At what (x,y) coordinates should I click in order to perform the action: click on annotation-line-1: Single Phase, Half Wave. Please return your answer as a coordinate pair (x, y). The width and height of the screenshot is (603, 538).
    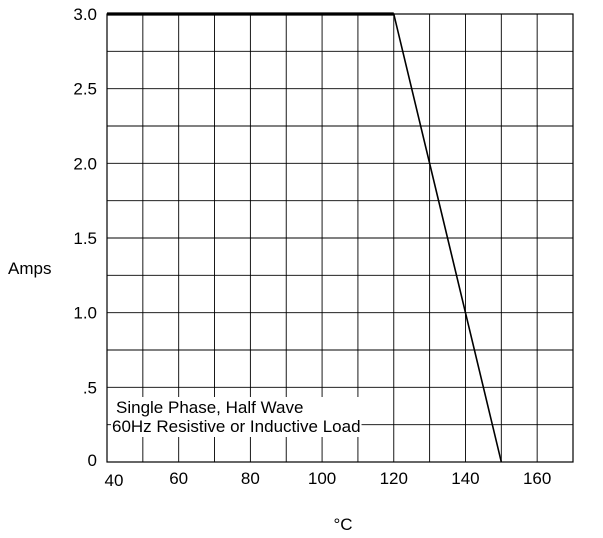
    Looking at the image, I should click on (209, 407).